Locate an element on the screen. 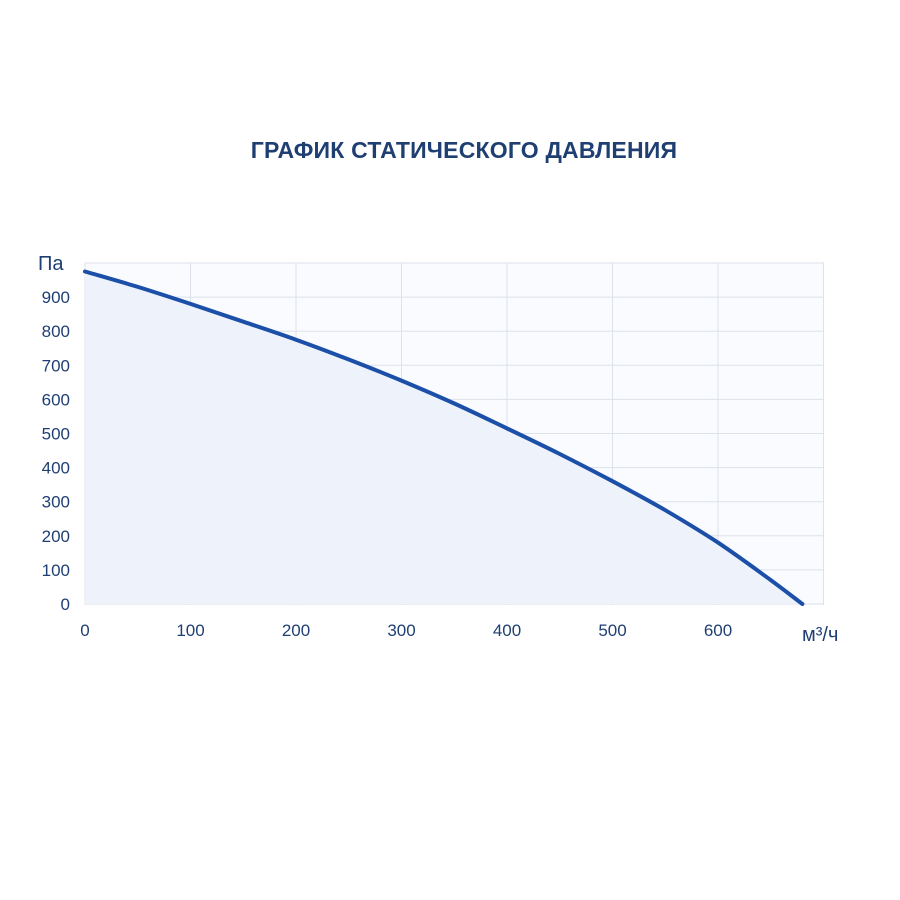 The image size is (900, 900). y-tick-label: 500 is located at coordinates (56, 434).